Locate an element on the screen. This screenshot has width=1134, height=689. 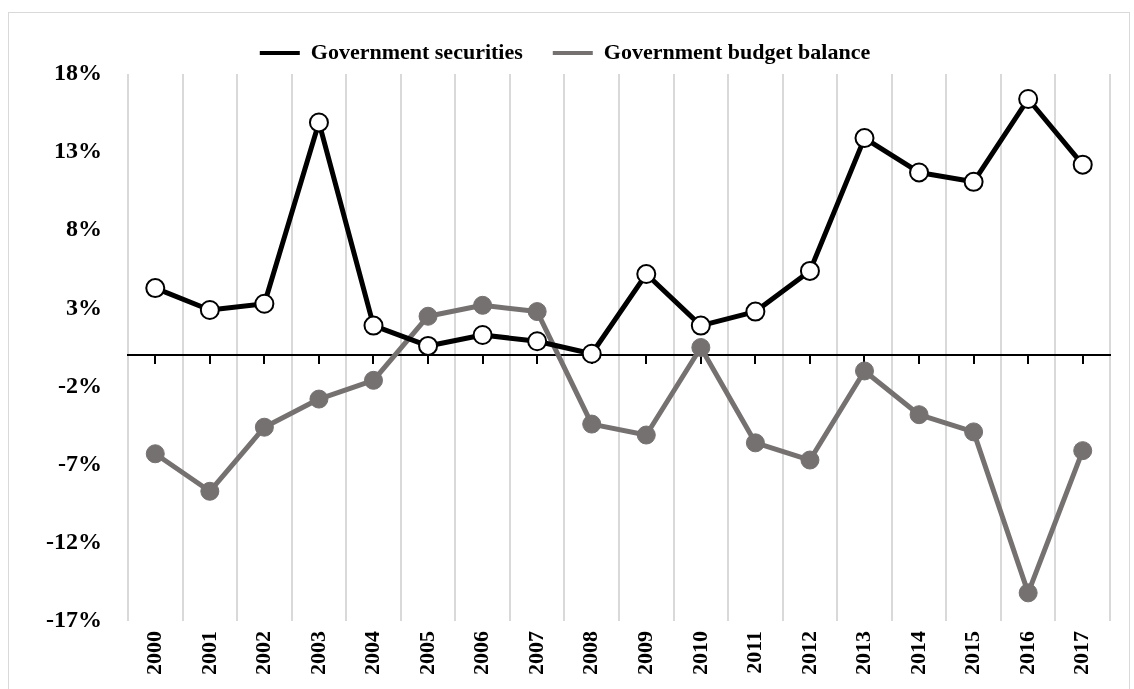
y-tick-label: -17% is located at coordinates (73, 619).